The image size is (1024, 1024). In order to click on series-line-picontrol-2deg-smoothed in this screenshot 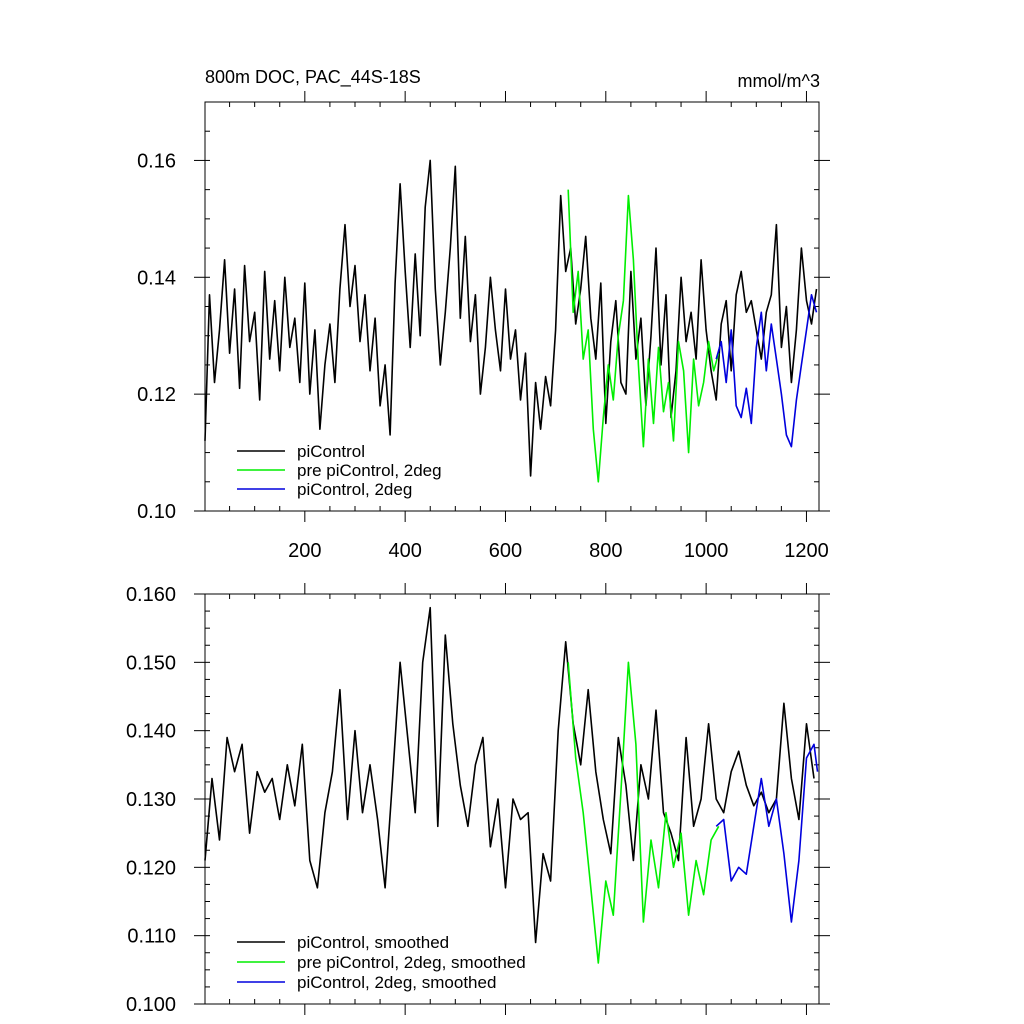, I will do `click(767, 833)`.